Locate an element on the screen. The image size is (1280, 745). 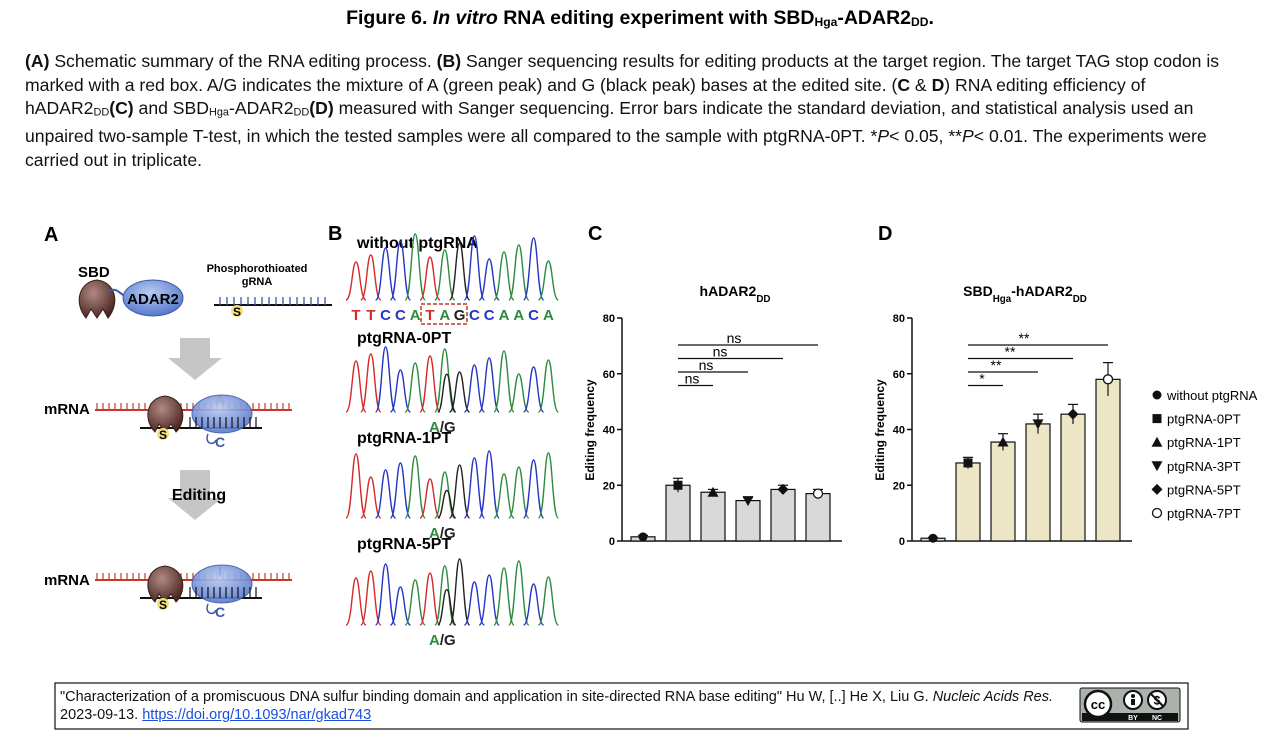
legend-label: ptgRNA-3PT is located at coordinates (1204, 466).